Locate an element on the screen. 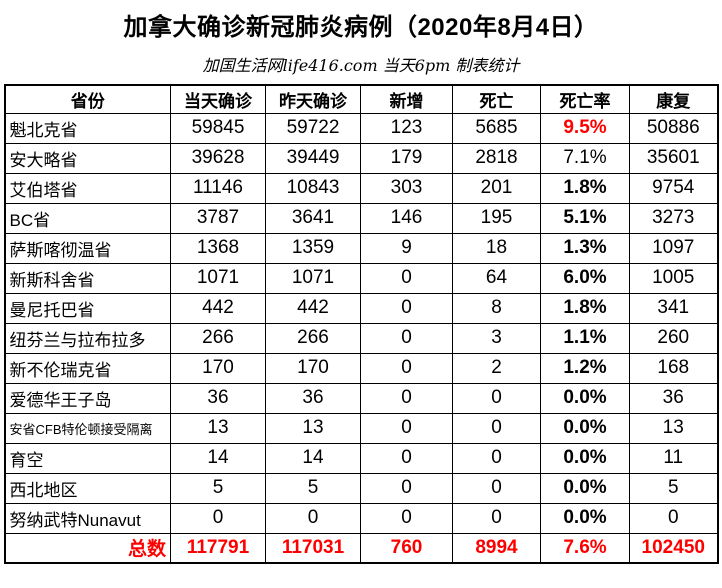  table-row: 西北地区 5 5 0 0 0.0% 5 is located at coordinates (361, 488).